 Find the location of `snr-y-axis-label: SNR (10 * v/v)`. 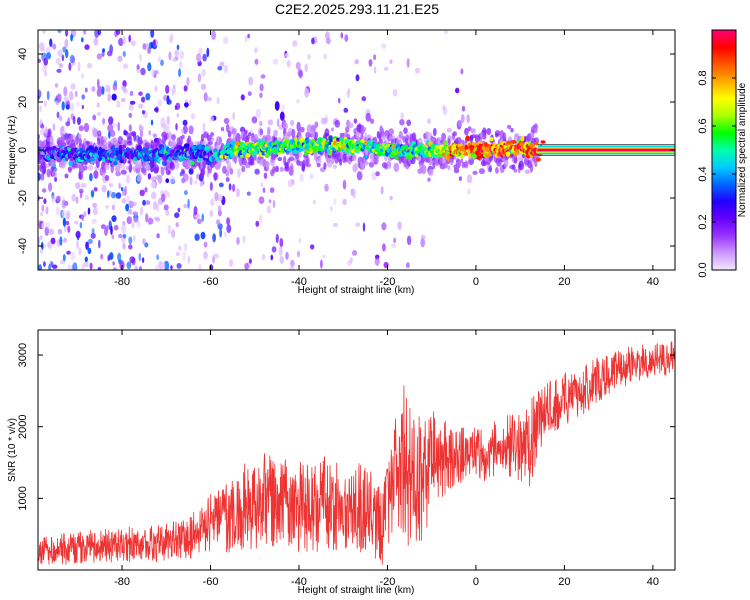

snr-y-axis-label: SNR (10 * v/v) is located at coordinates (12, 450).